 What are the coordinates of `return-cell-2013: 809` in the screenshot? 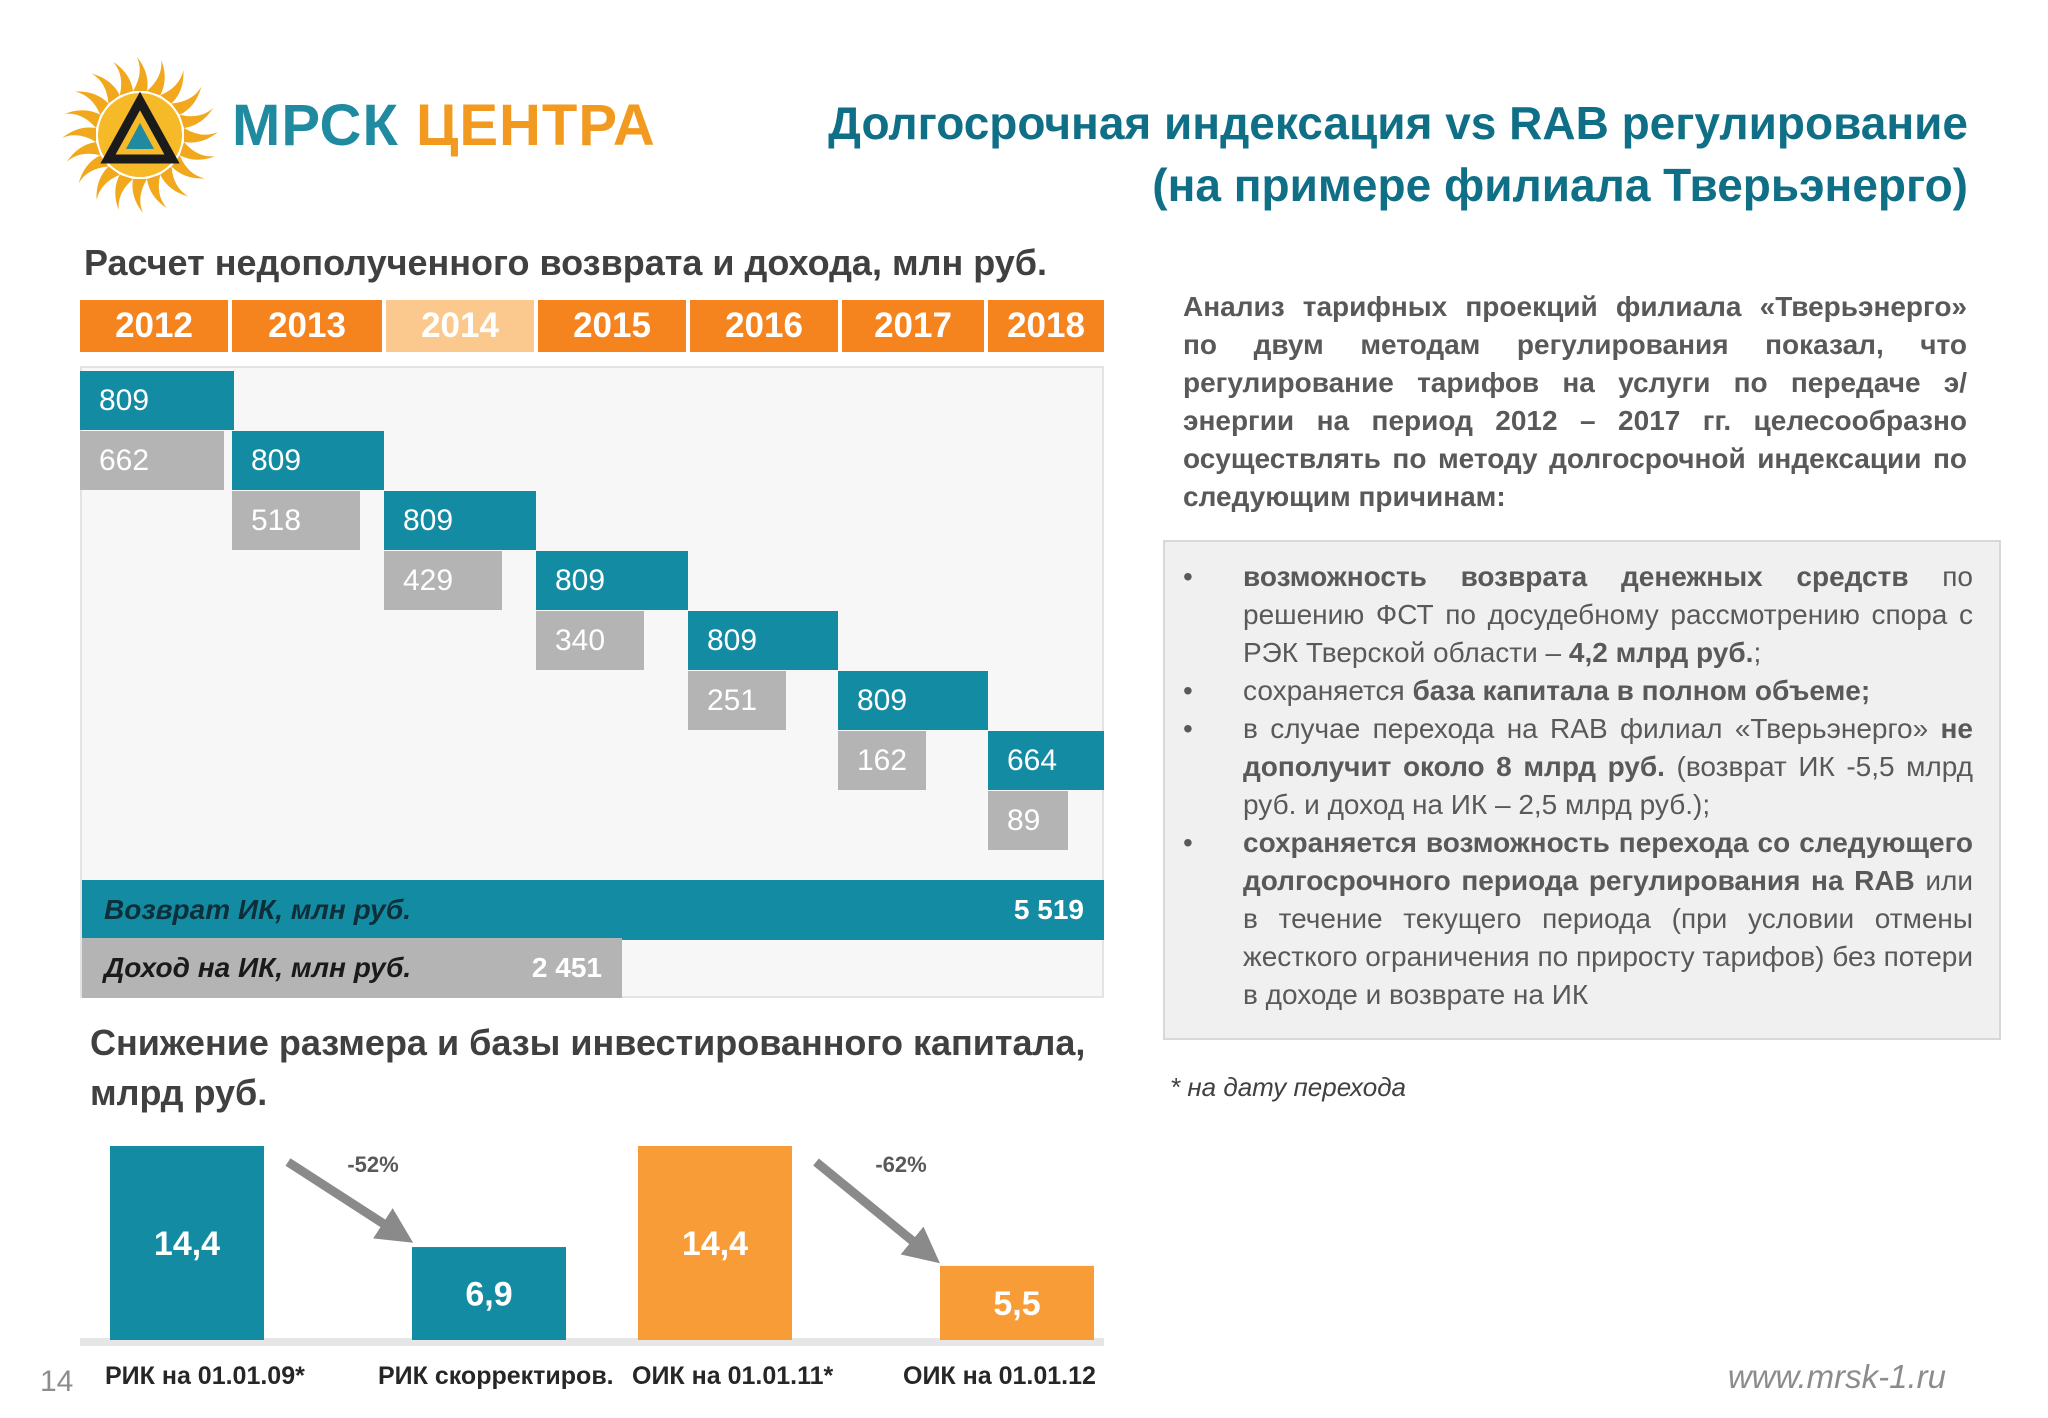 It's located at (308, 460).